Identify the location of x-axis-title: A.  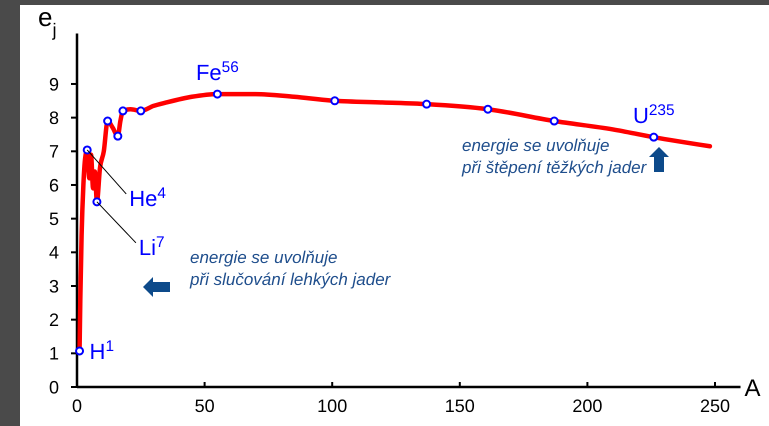
(752, 388).